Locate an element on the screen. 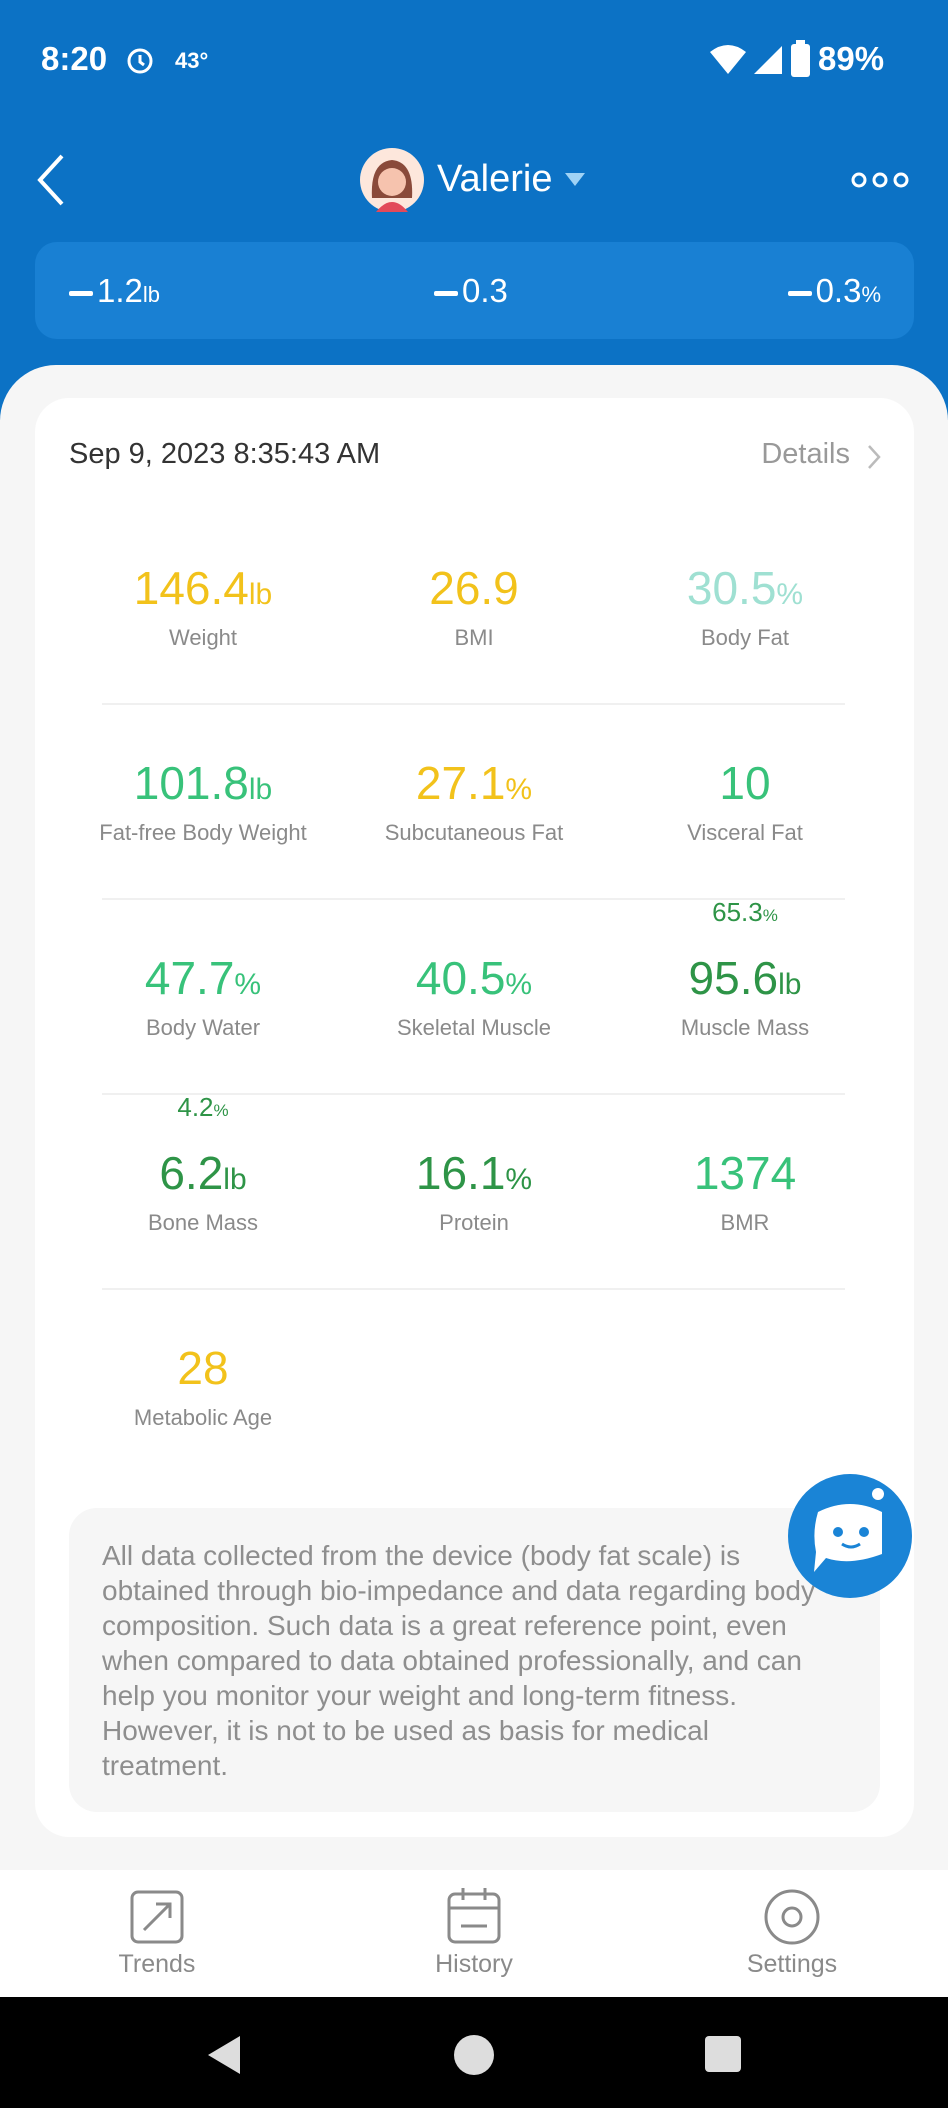 The image size is (948, 2108). metric-label: Skeletal Muscle is located at coordinates (474, 1027).